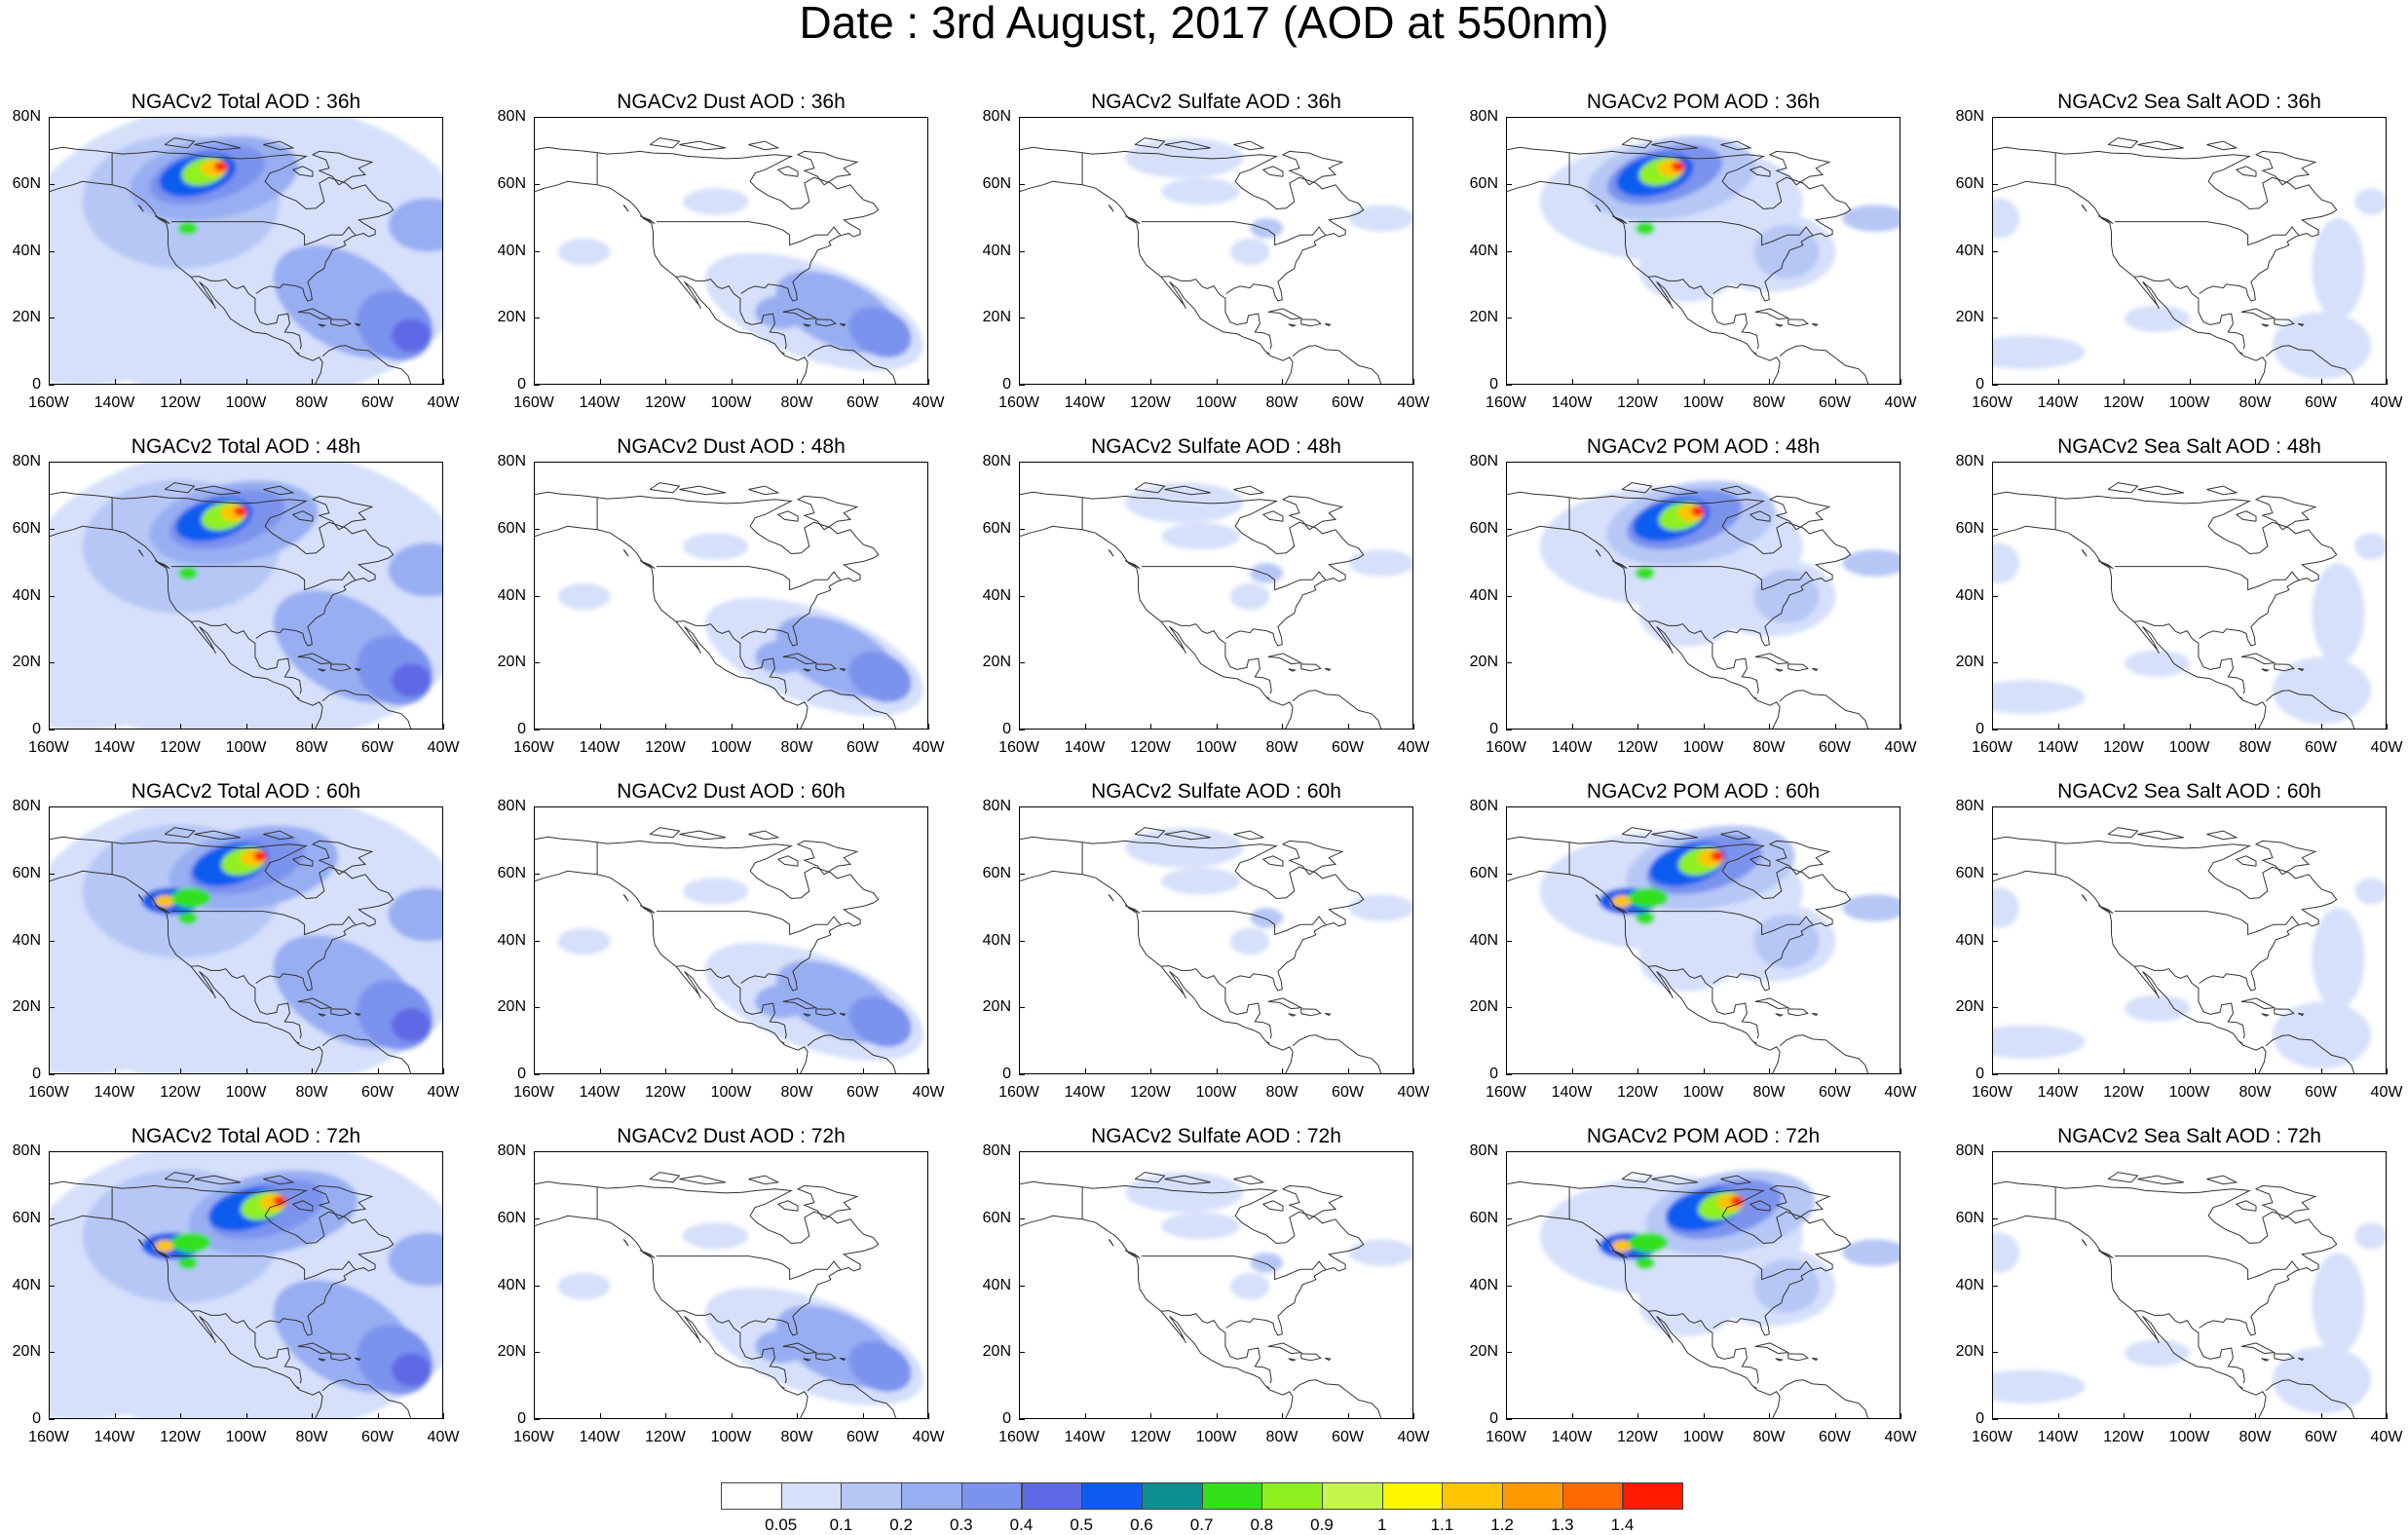 This screenshot has width=2408, height=1535. What do you see at coordinates (2189, 940) in the screenshot?
I see `map-panel-seasalt-60h` at bounding box center [2189, 940].